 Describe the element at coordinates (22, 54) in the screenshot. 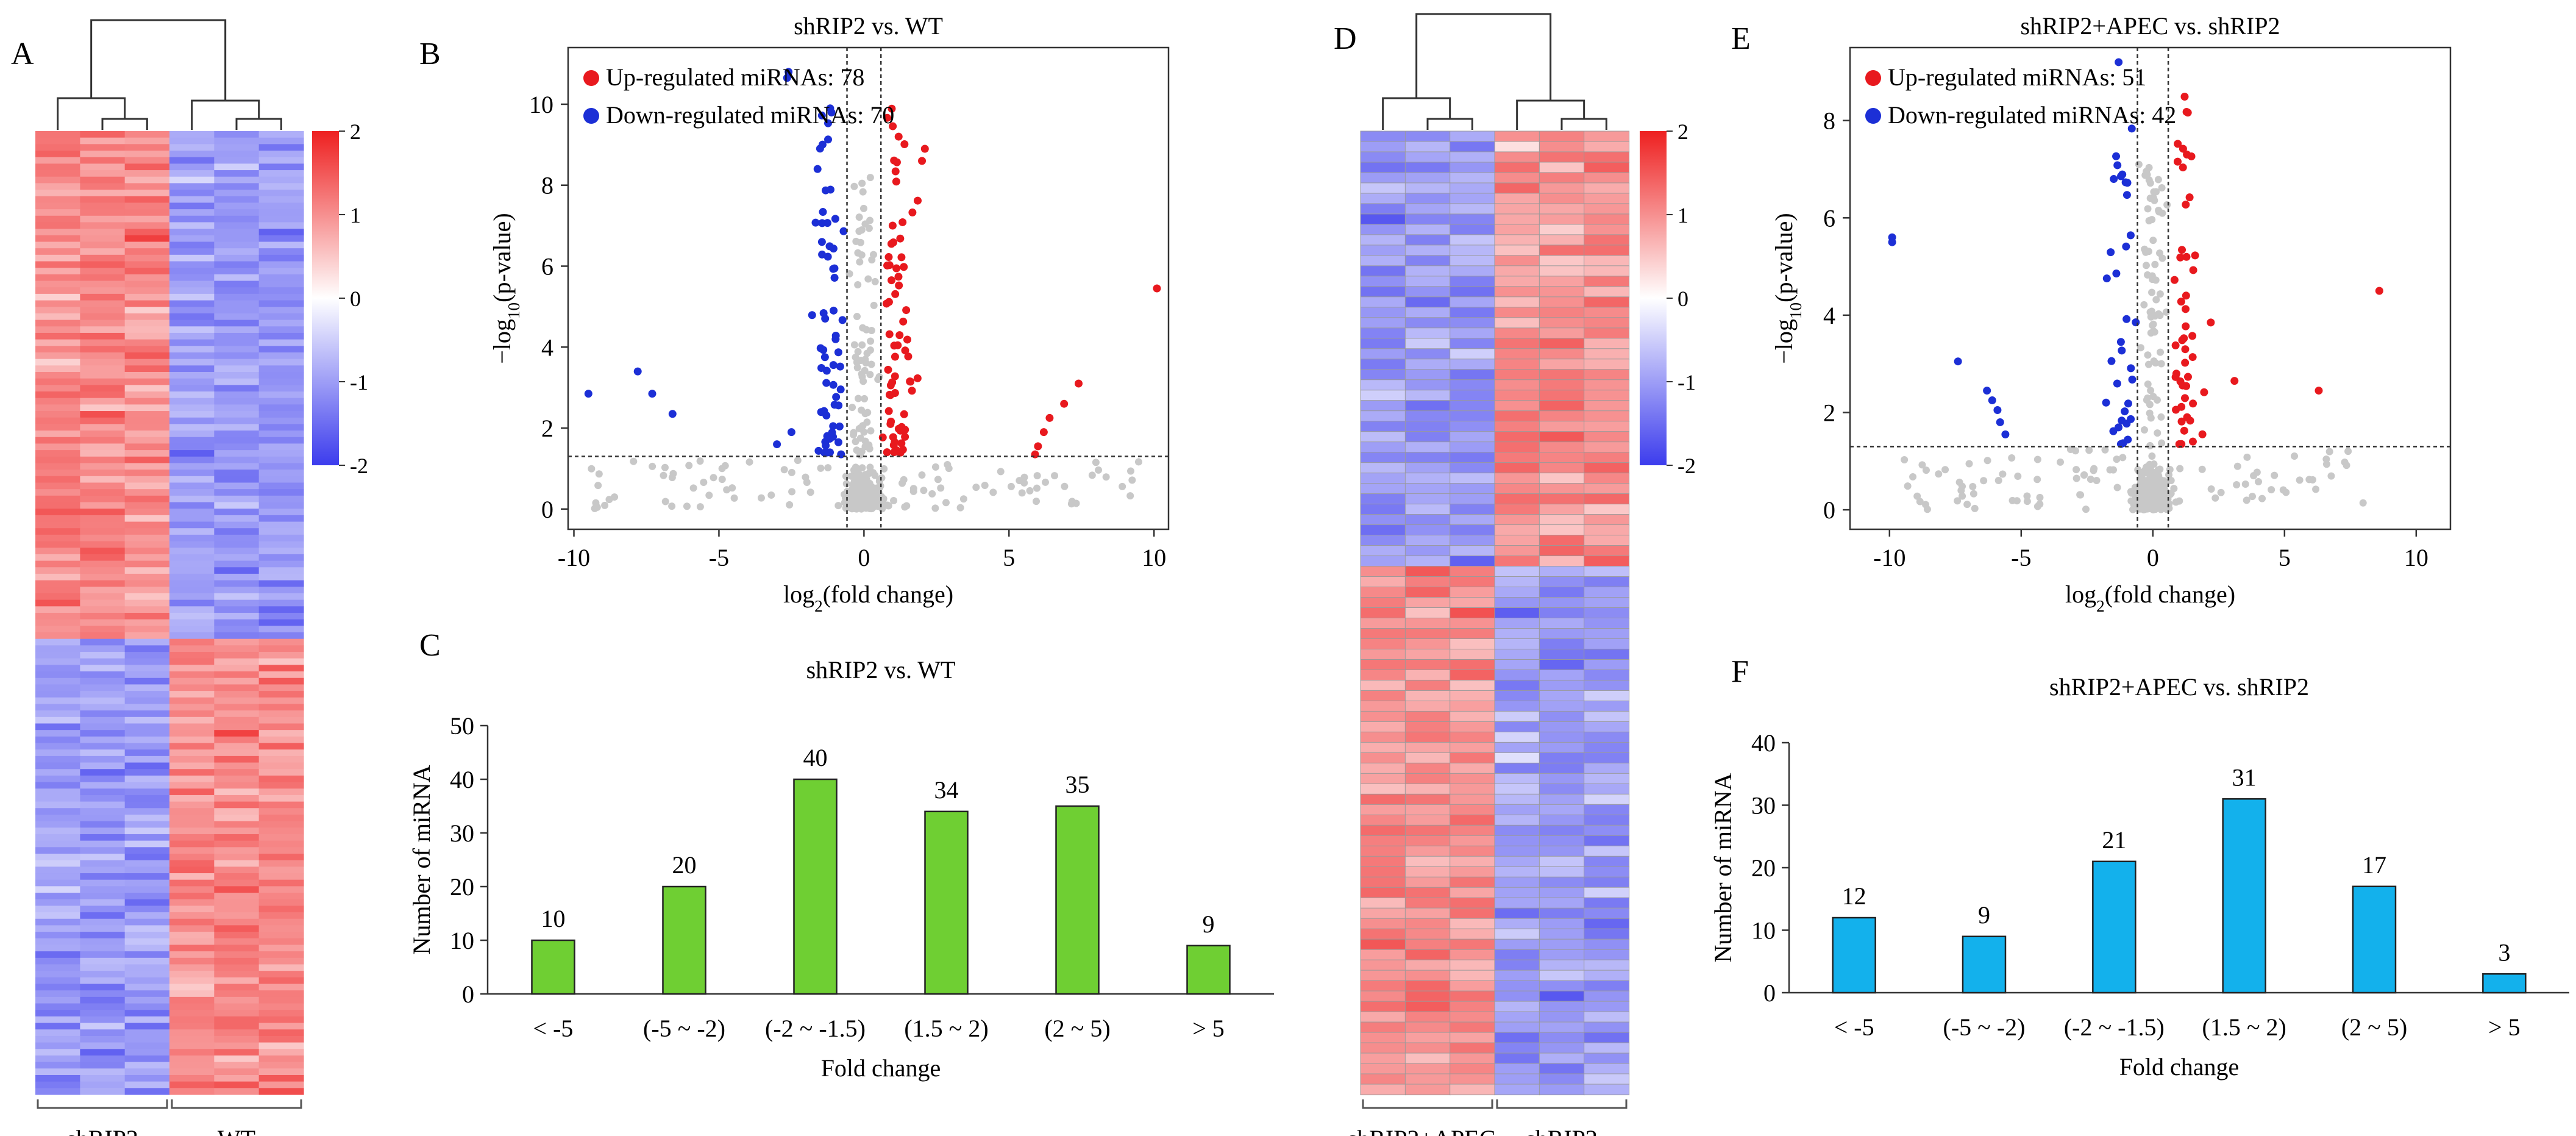

I see `panel-label-A: A` at that location.